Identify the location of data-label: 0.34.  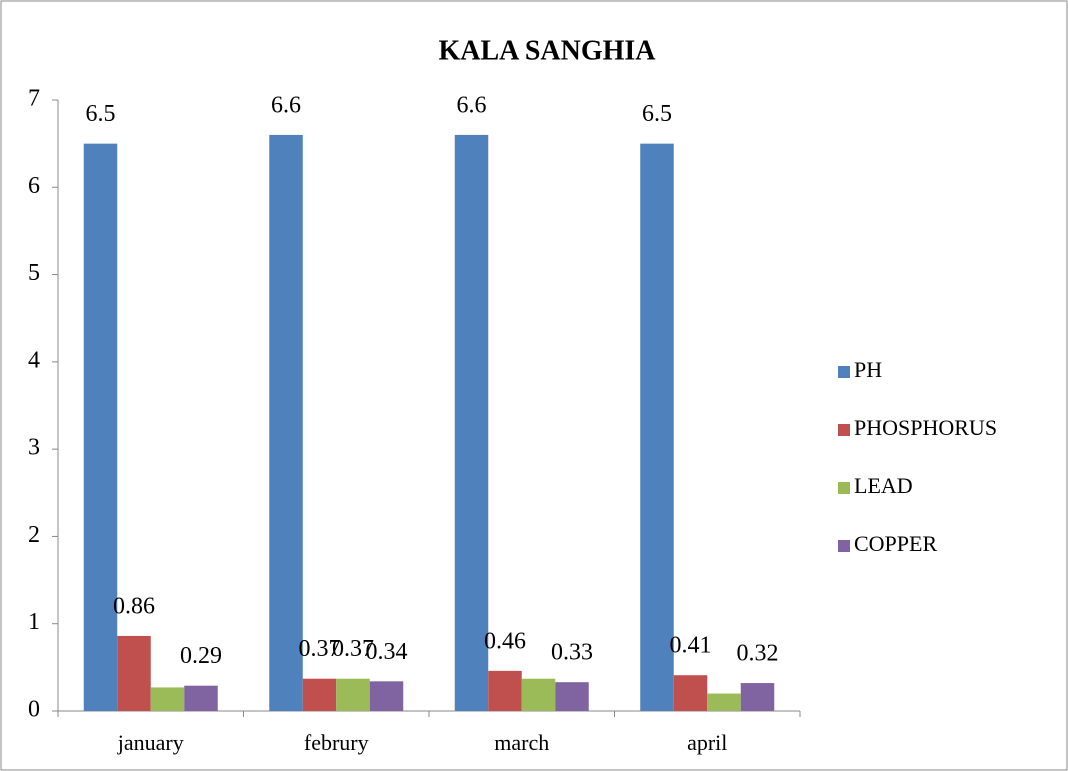
(387, 652).